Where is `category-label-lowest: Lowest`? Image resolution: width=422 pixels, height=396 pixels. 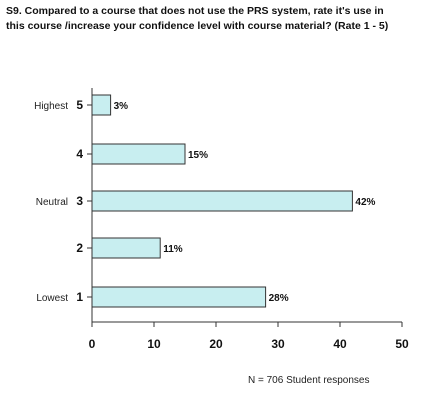 category-label-lowest: Lowest is located at coordinates (52, 298).